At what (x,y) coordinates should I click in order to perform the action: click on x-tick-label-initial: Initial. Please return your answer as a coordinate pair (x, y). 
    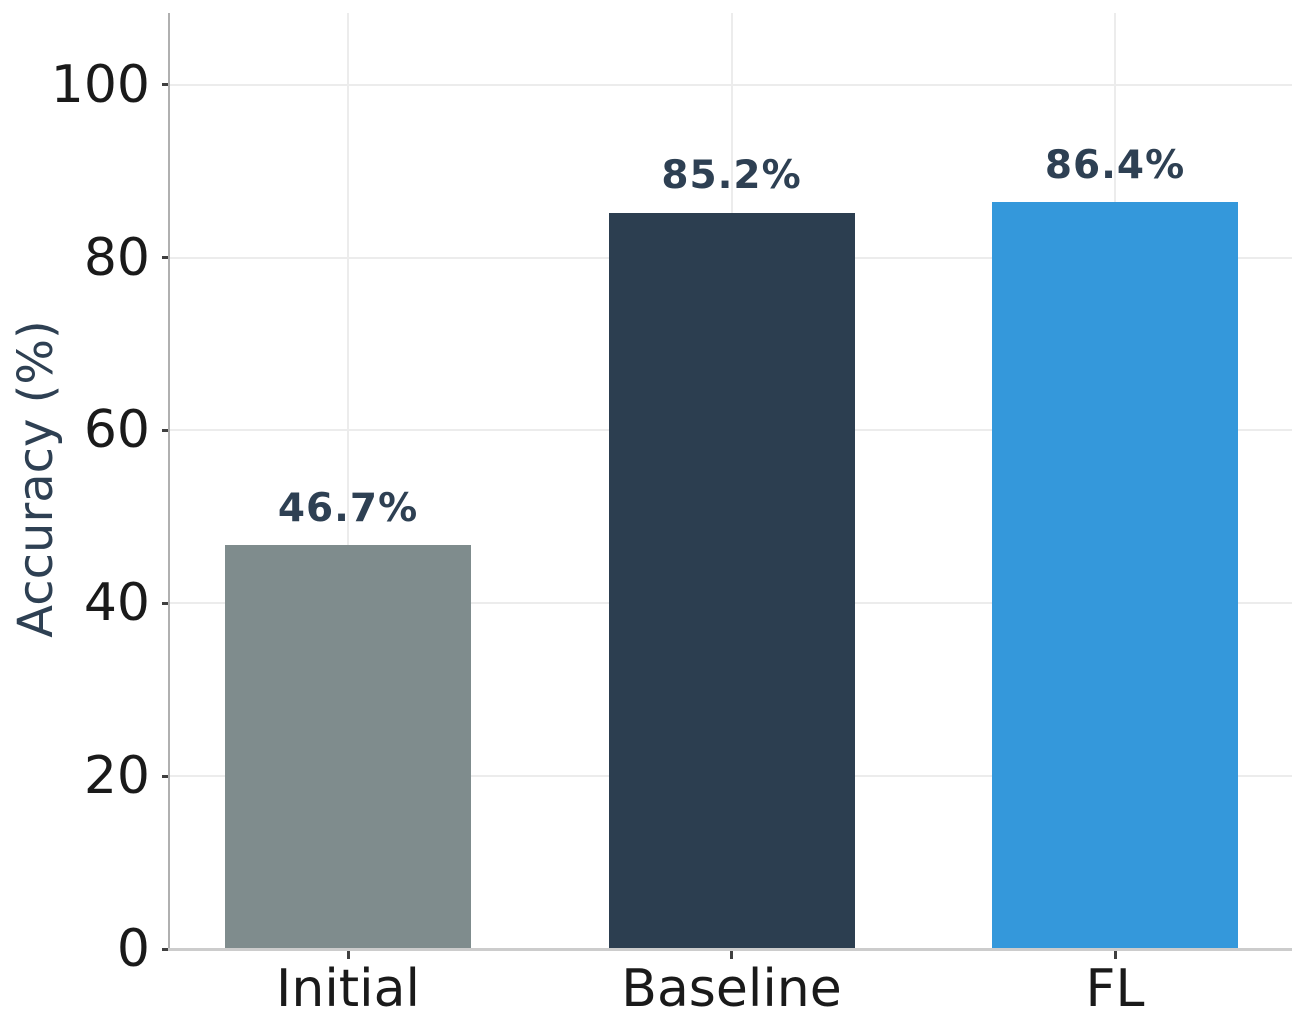
    Looking at the image, I should click on (348, 989).